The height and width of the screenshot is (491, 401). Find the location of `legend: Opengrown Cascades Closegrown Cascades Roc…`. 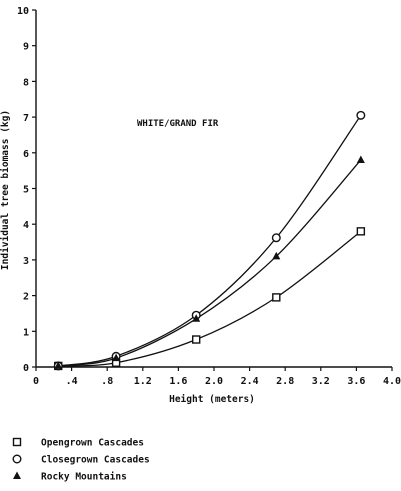

legend: Opengrown Cascades Closegrown Cascades Roc… is located at coordinates (81, 460).